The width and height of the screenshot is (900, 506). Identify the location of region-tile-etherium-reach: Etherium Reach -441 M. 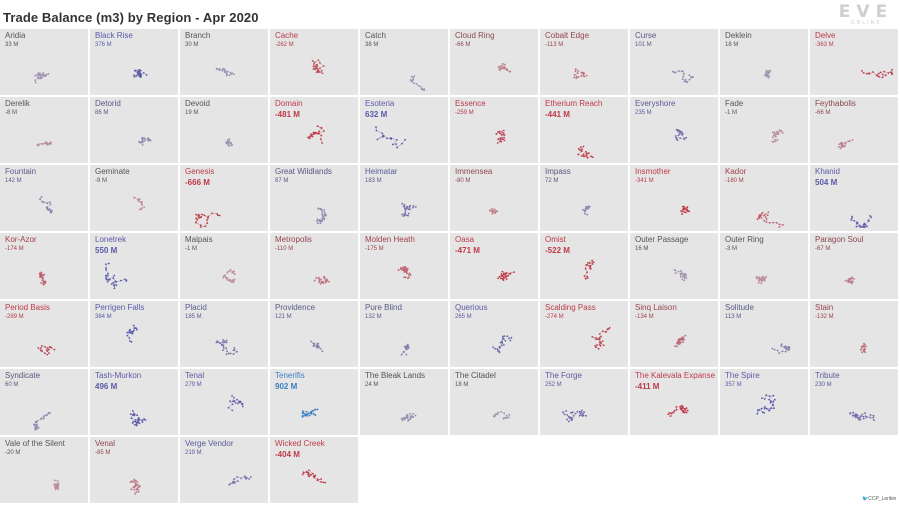
(584, 130).